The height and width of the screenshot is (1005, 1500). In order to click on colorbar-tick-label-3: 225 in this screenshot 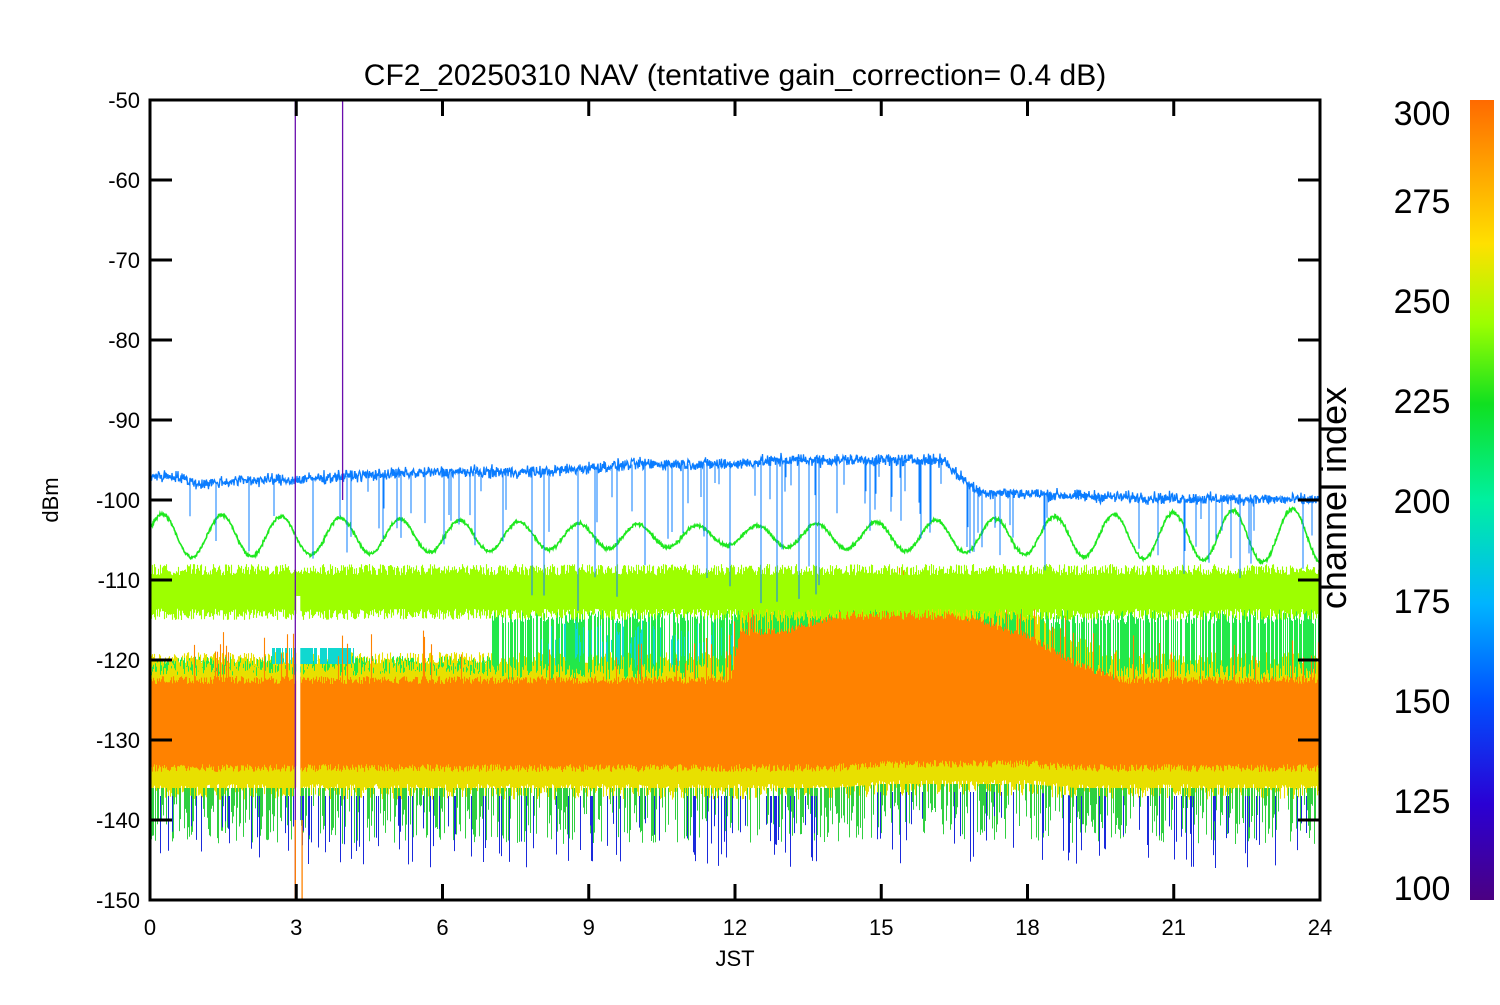, I will do `click(1422, 402)`.